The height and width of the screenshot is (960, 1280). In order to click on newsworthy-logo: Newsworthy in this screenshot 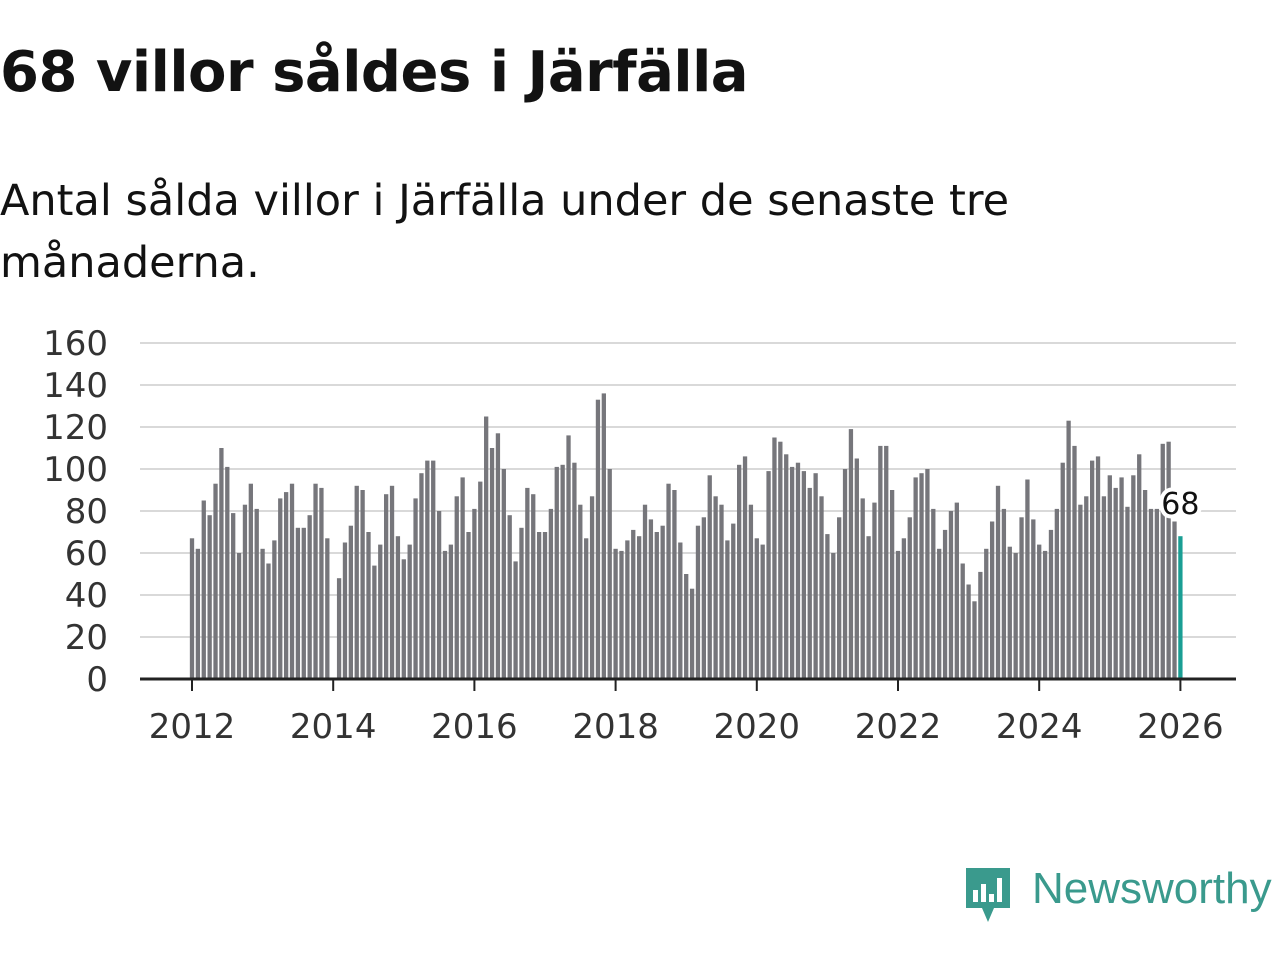, I will do `click(1121, 897)`.